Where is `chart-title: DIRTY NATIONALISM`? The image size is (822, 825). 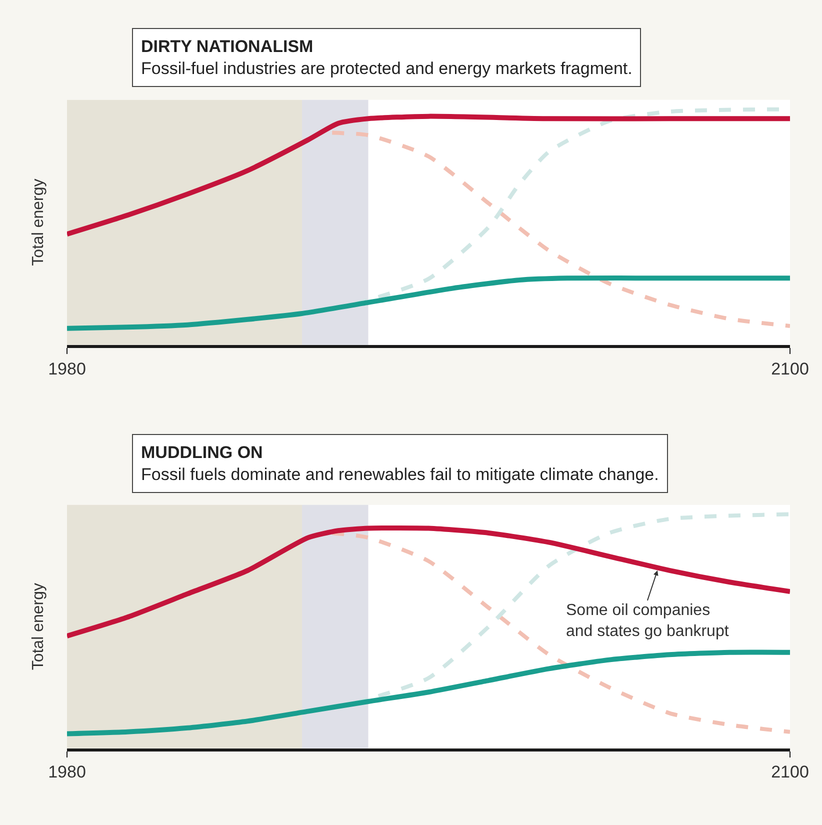 chart-title: DIRTY NATIONALISM is located at coordinates (227, 46).